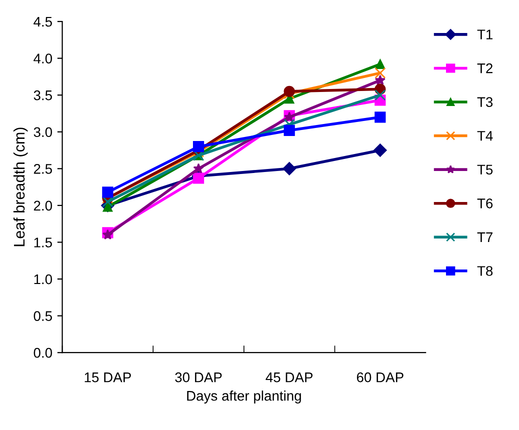 The image size is (519, 430). Describe the element at coordinates (43, 21) in the screenshot. I see `y-tick-label: 4.5` at that location.